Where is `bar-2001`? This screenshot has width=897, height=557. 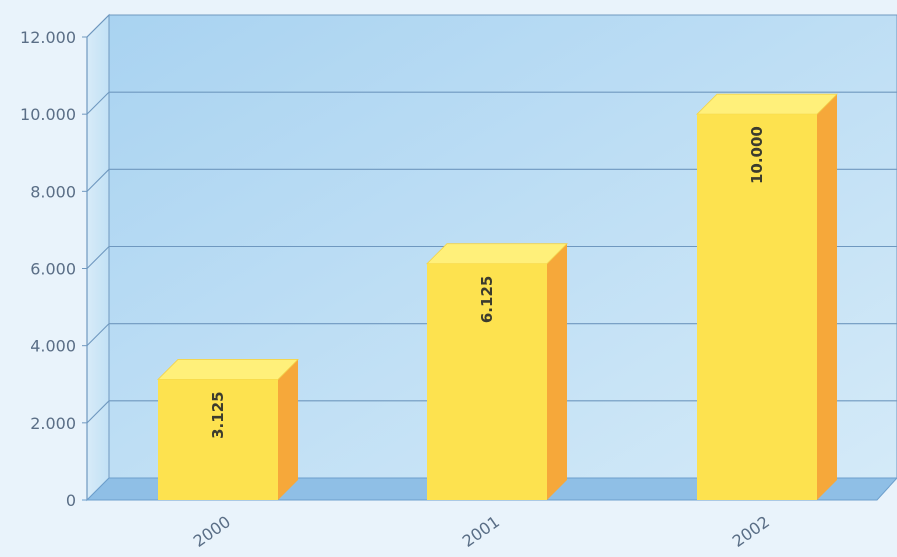
bar-2001 is located at coordinates (497, 372).